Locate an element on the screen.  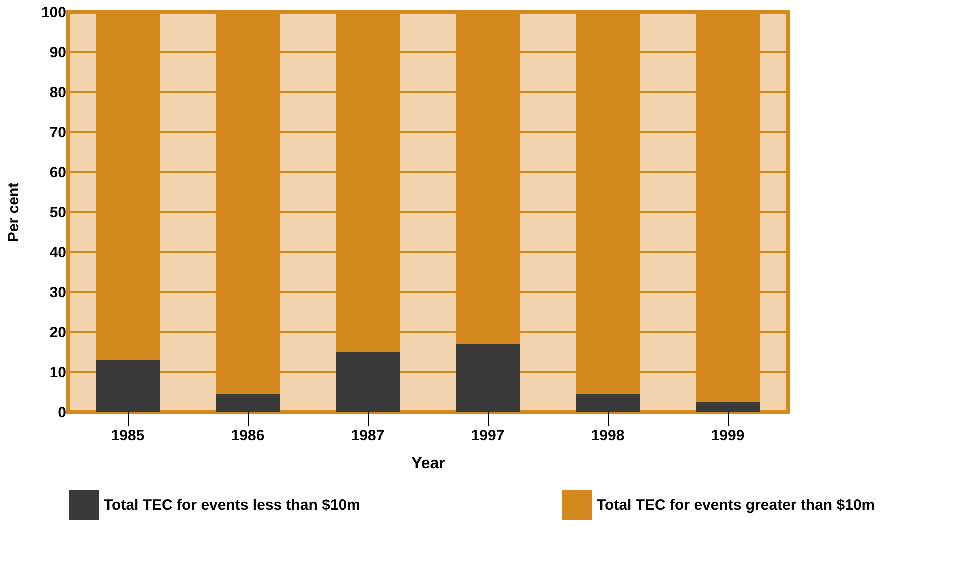
y-tick-label: 70 is located at coordinates (58, 133).